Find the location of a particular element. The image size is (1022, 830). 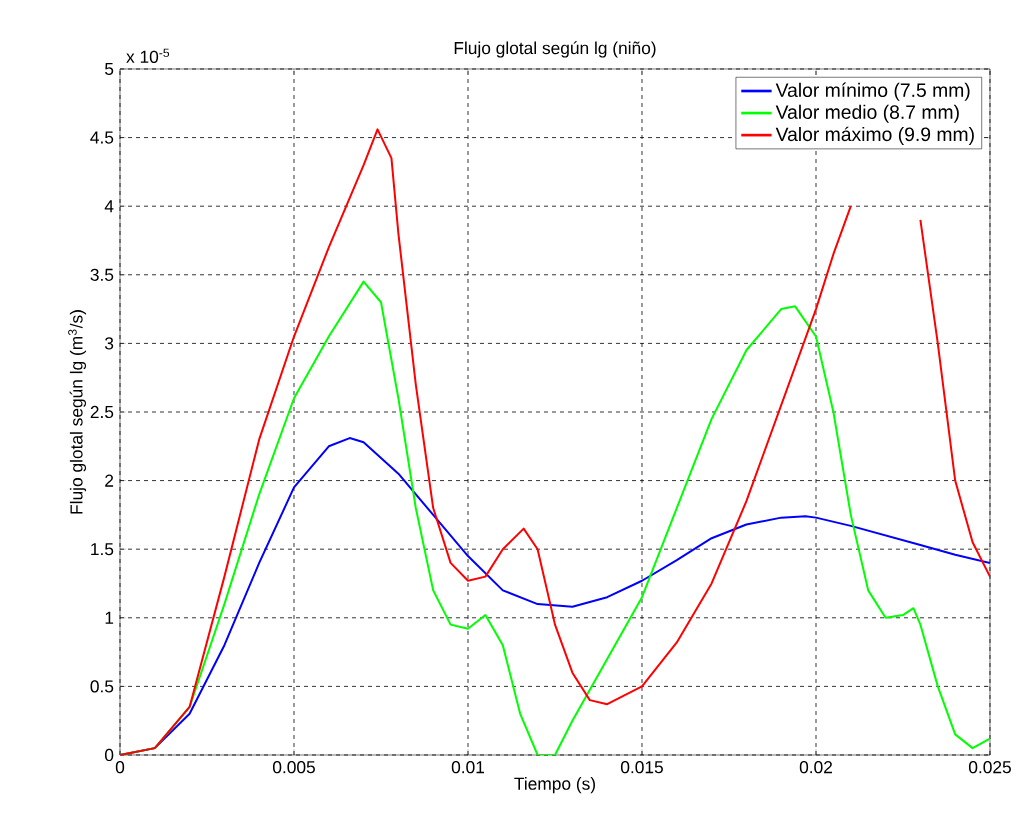

x-tick-label: 0.015 is located at coordinates (641, 767).